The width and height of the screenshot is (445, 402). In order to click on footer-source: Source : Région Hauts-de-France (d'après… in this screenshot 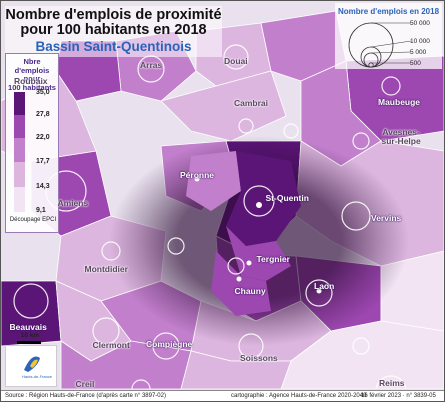, I will do `click(85, 396)`.